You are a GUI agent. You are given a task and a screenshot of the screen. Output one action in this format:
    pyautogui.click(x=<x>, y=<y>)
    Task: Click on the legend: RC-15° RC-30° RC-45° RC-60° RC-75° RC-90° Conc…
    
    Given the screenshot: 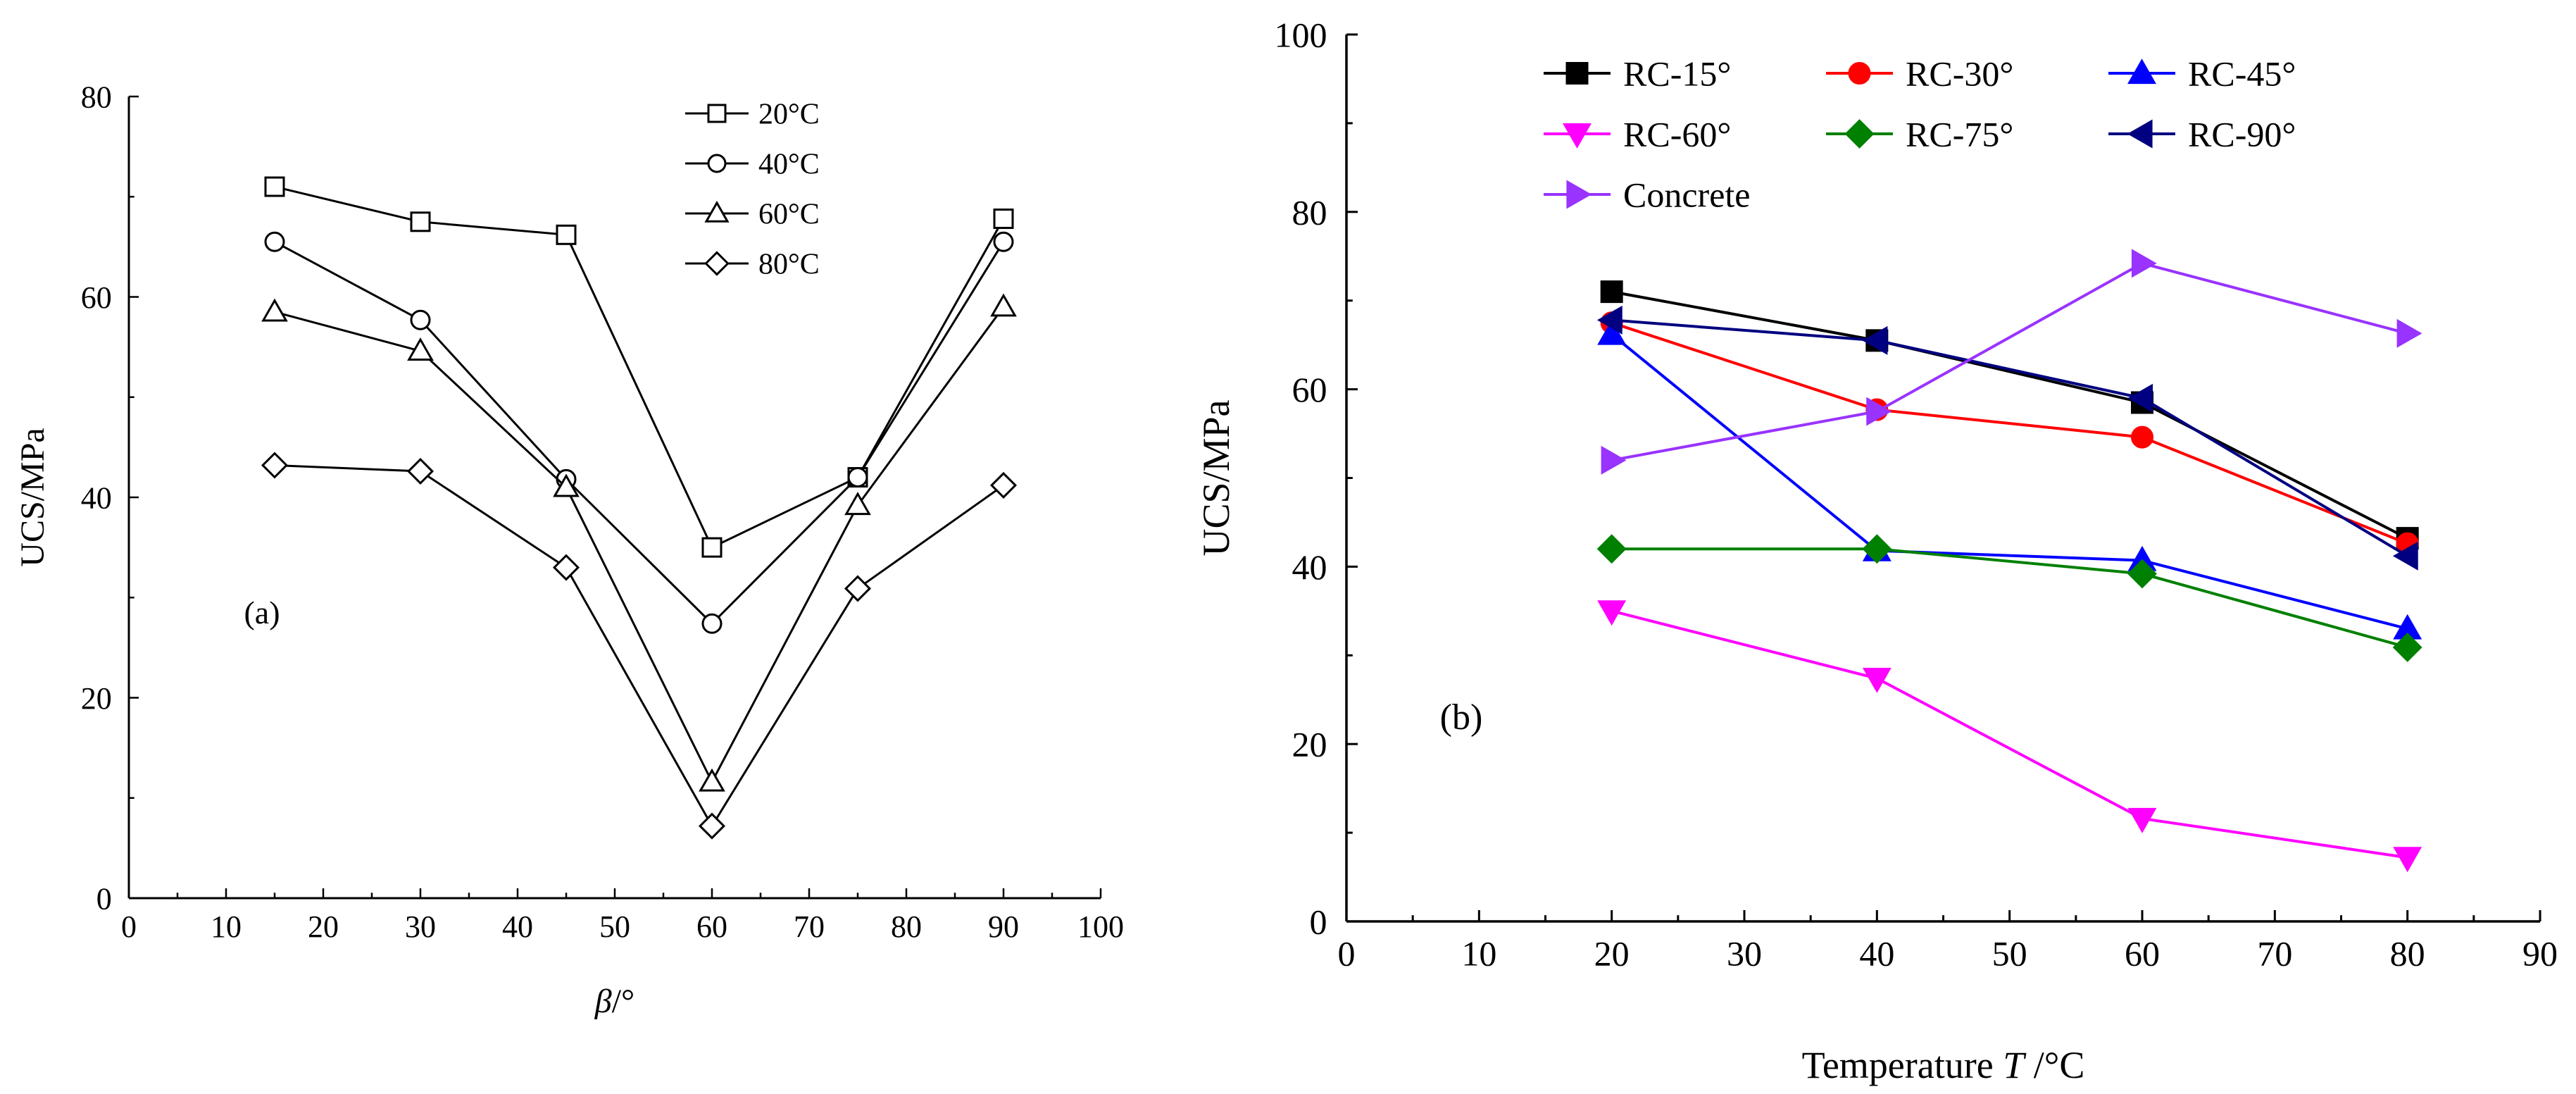 What is the action you would take?
    pyautogui.click(x=1920, y=134)
    